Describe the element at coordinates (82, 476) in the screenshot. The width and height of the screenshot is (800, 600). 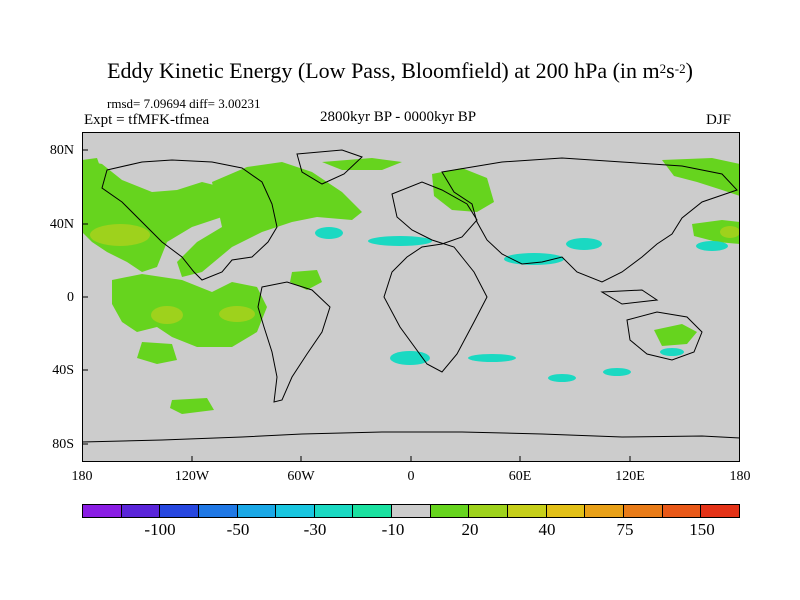
I see `lon-label-180w: 180` at that location.